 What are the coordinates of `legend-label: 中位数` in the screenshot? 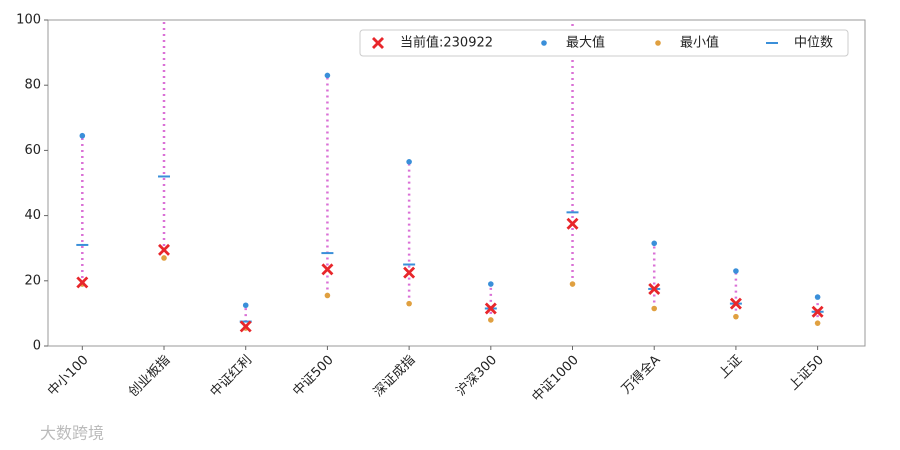 It's located at (813, 43).